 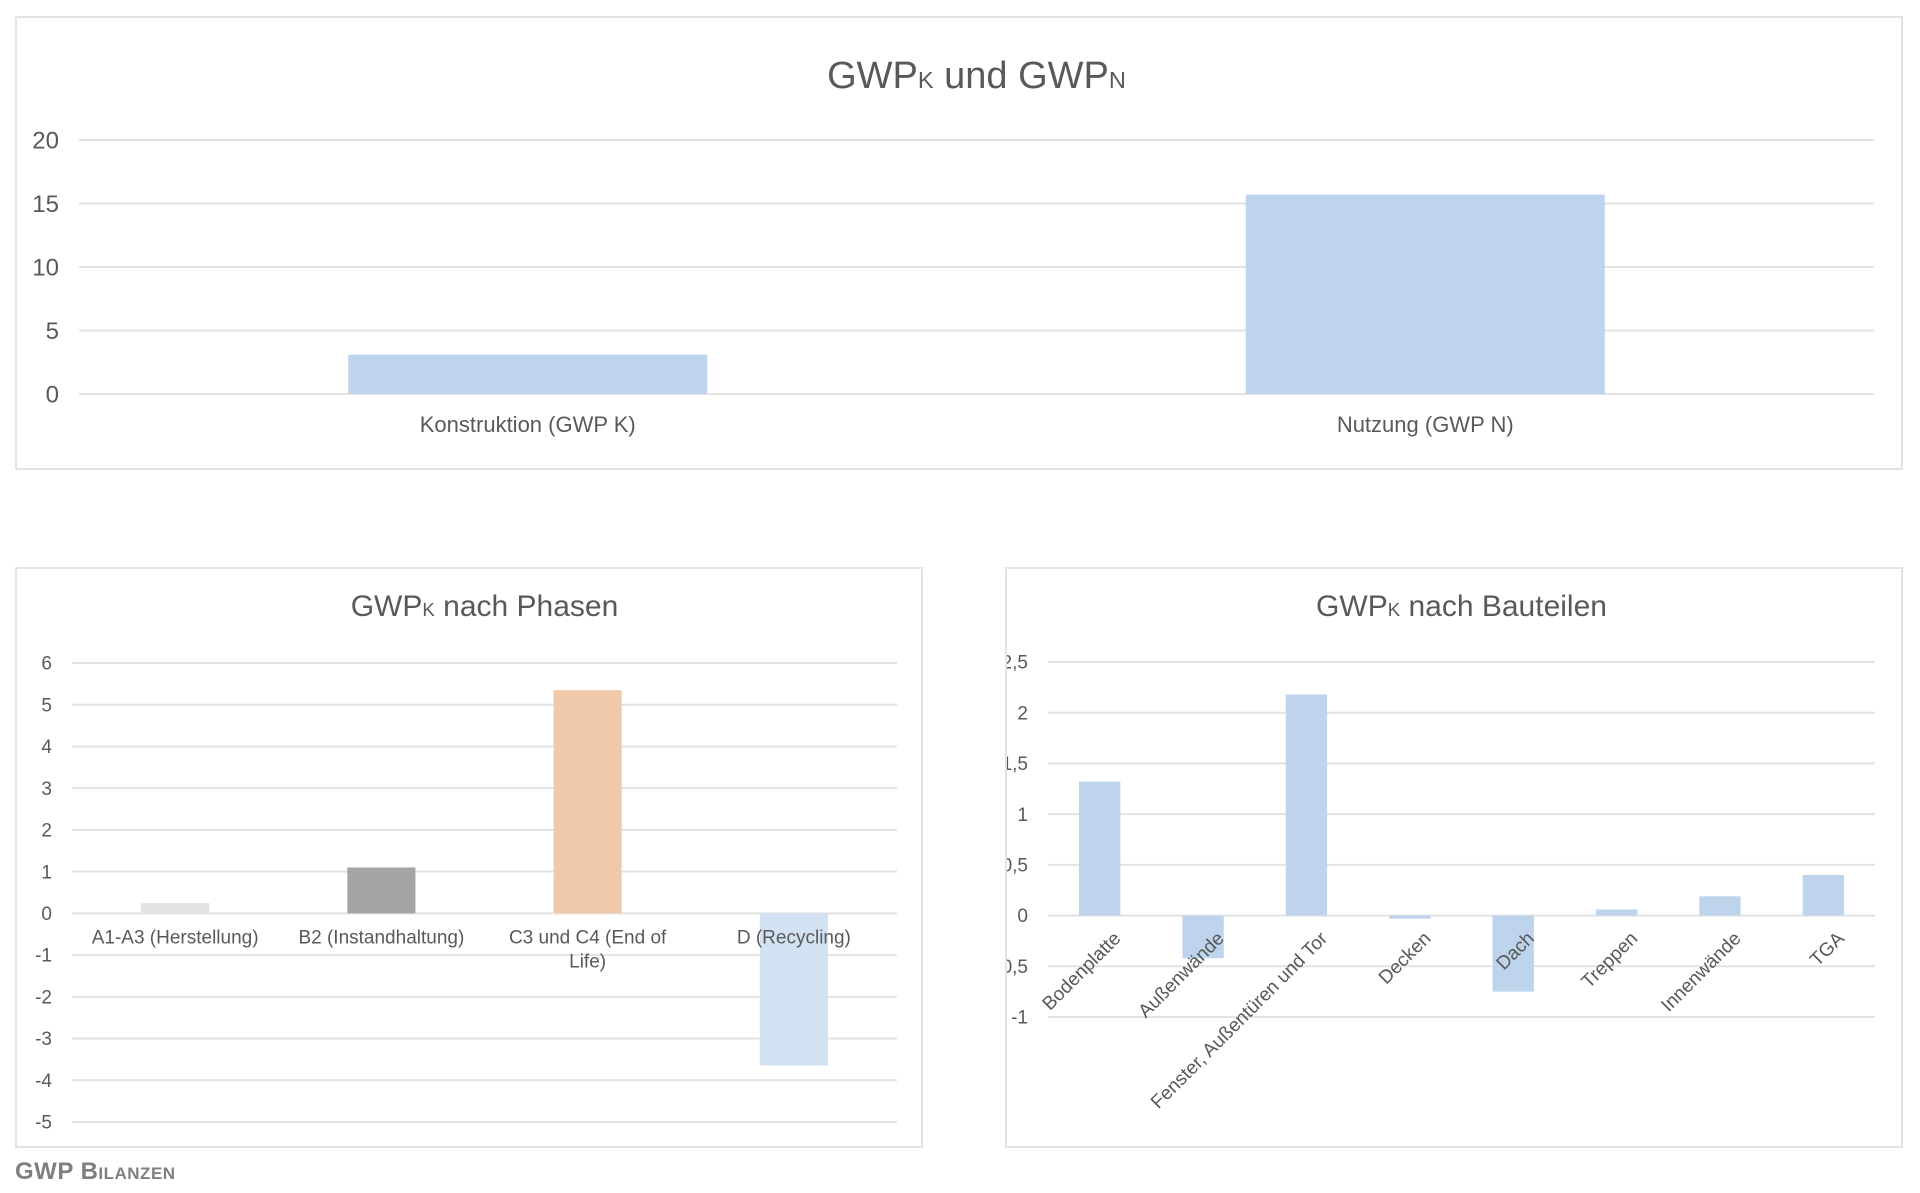 I want to click on category-label: Fenster, Außentüren und Tor, so click(x=1239, y=1020).